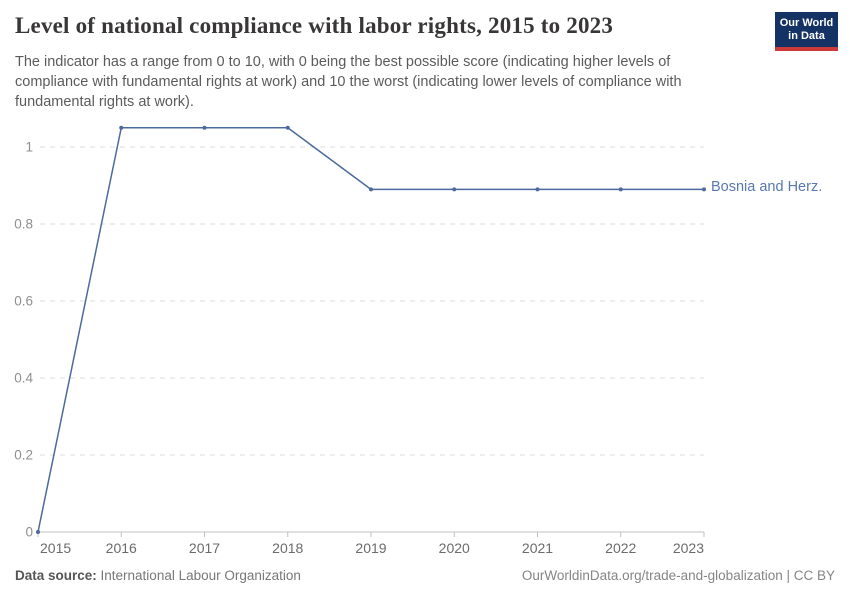 This screenshot has height=600, width=850. I want to click on x-tick-label: 2022, so click(620, 548).